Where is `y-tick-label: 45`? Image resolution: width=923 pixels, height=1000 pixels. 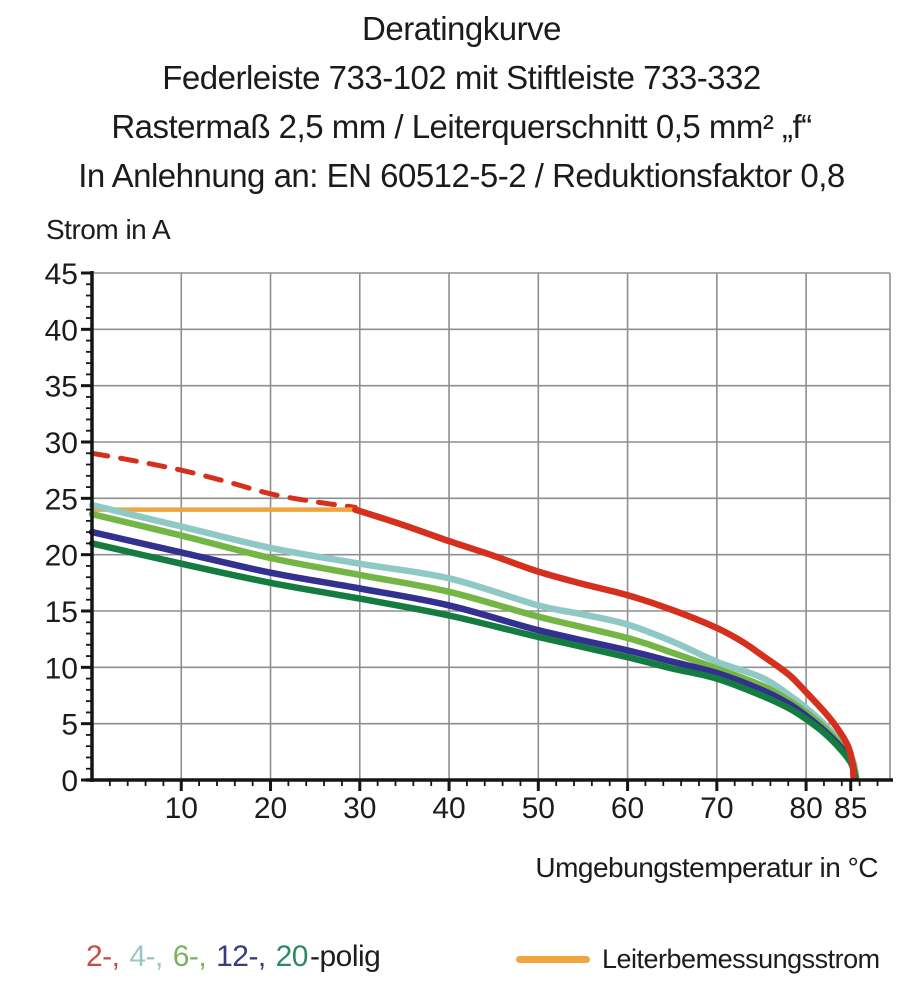
y-tick-label: 45 is located at coordinates (61, 274).